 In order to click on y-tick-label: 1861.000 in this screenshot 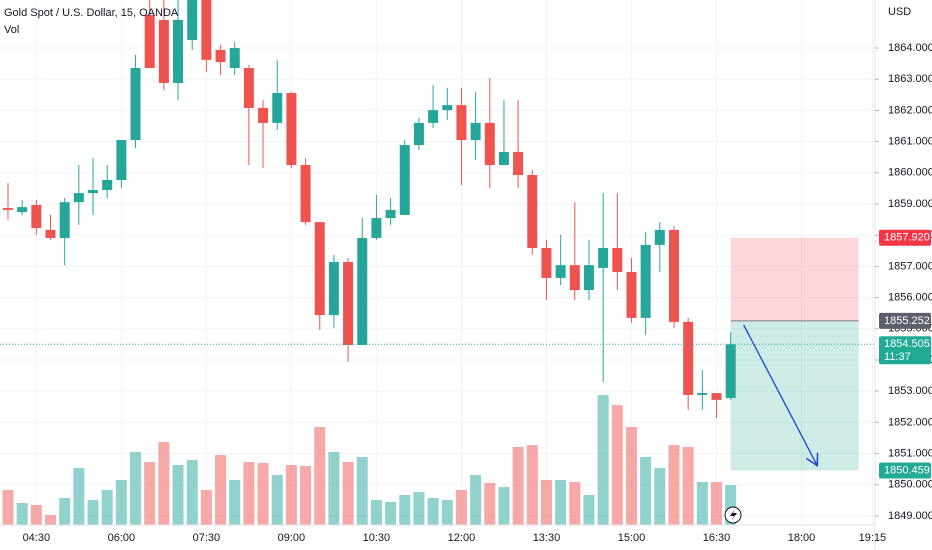, I will do `click(910, 142)`.